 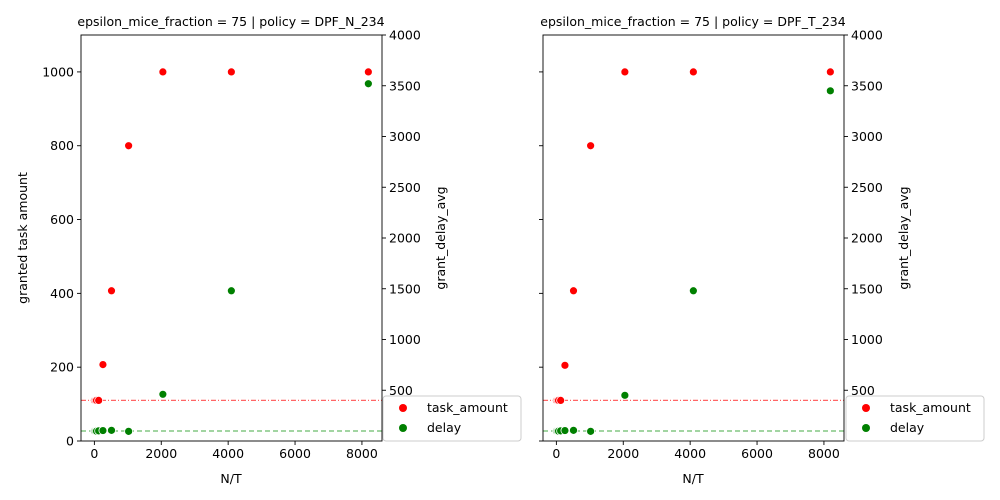 I want to click on y-tick-label: 0, so click(x=70, y=441).